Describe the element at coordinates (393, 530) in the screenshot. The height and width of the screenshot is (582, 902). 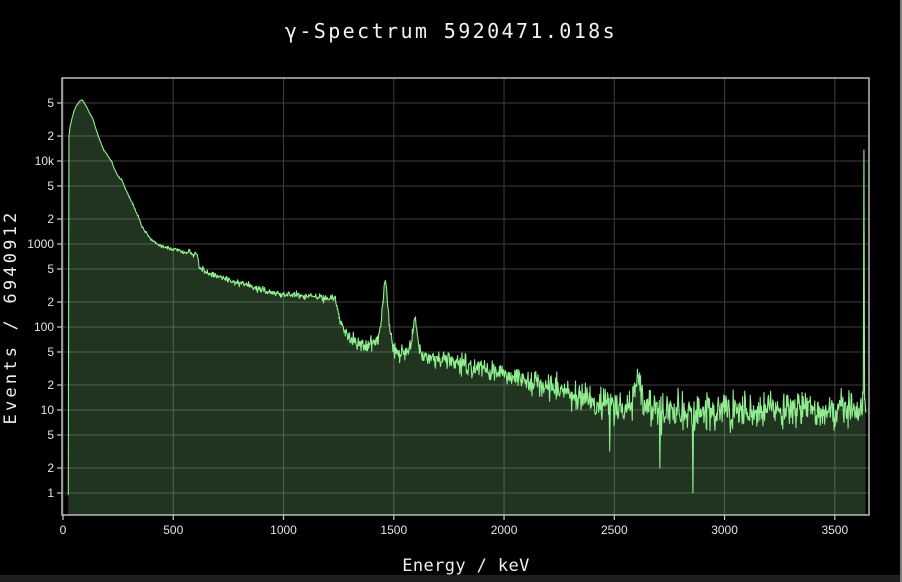
I see `x-tick-label: 1500` at that location.